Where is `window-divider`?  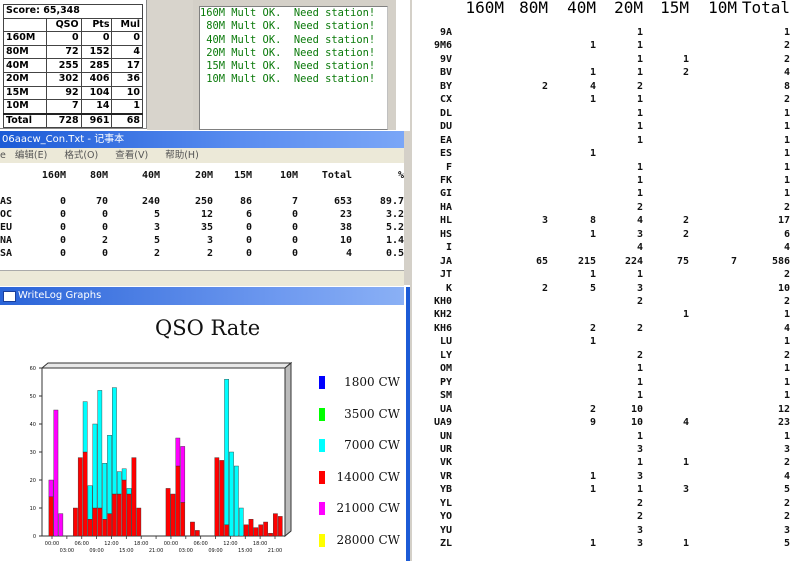
window-divider is located at coordinates (411, 280).